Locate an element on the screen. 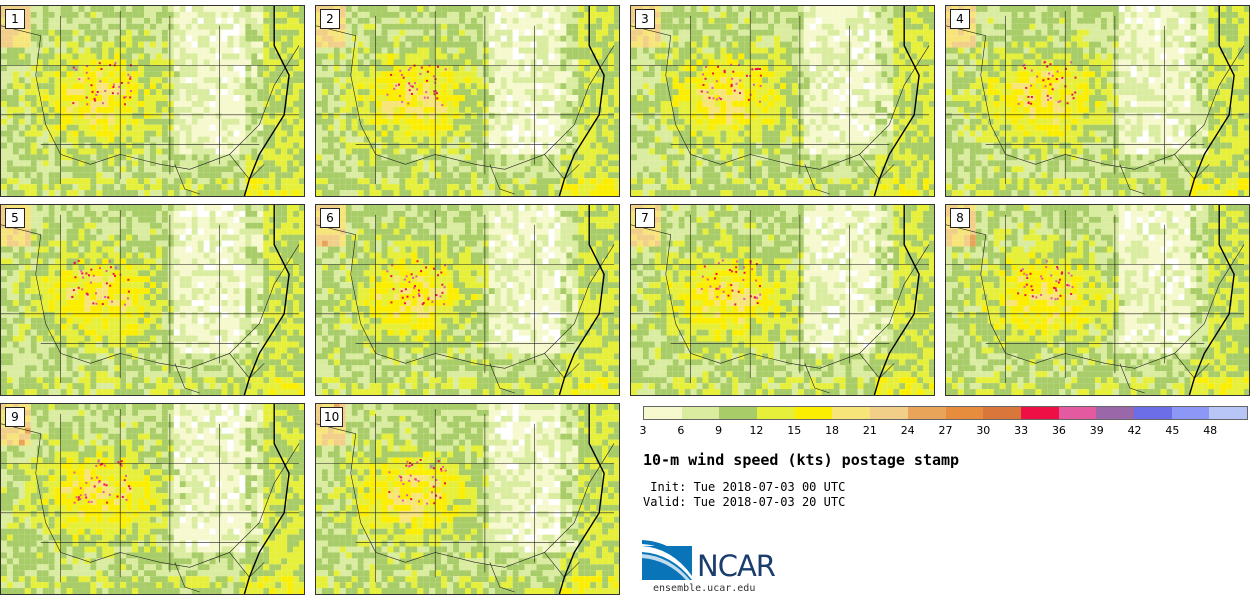 The width and height of the screenshot is (1260, 597). member-number: 9 is located at coordinates (15, 417).